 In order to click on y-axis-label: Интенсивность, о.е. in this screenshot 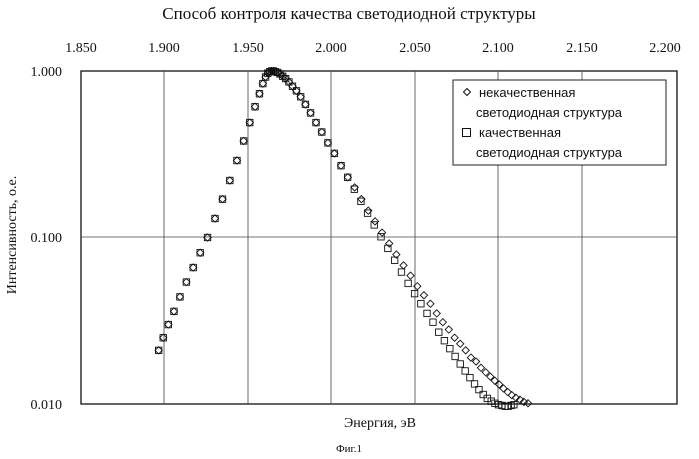, I will do `click(12, 235)`.